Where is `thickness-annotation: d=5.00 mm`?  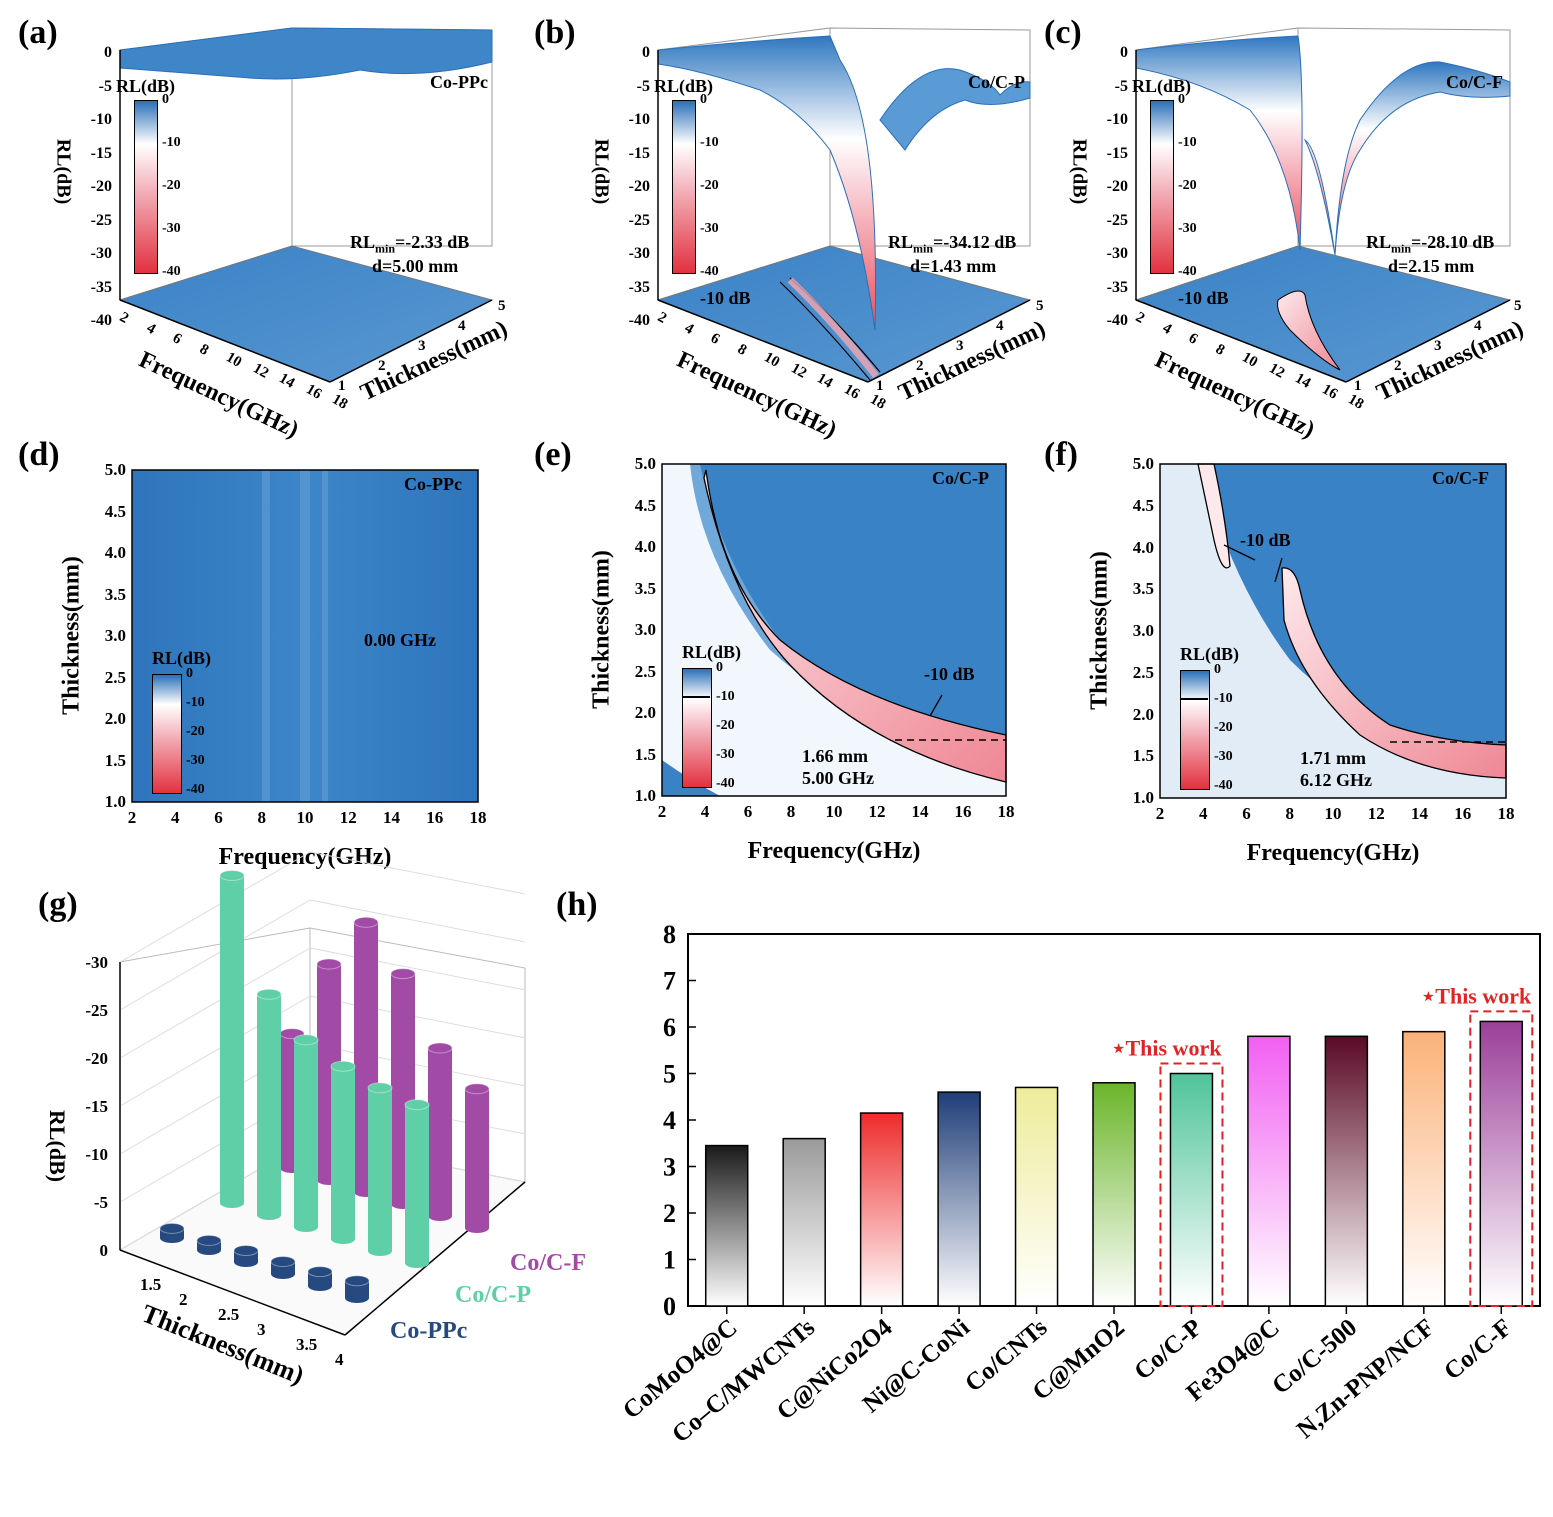 thickness-annotation: d=5.00 mm is located at coordinates (415, 266).